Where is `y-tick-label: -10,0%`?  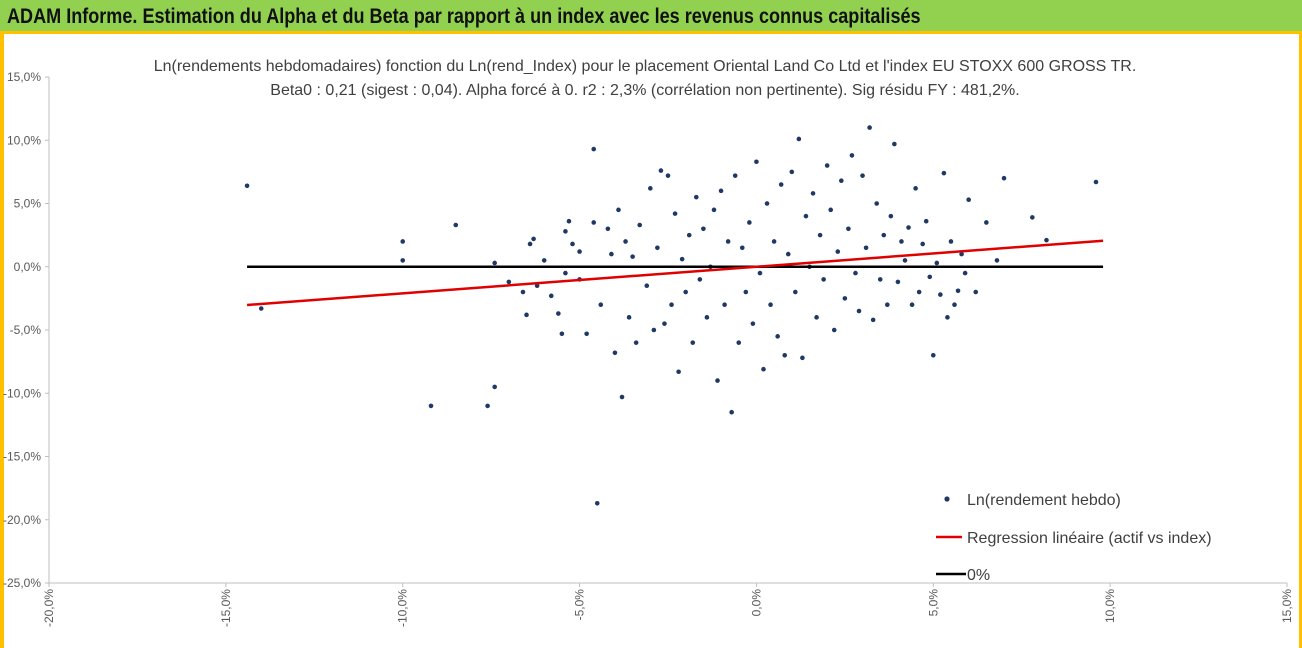 y-tick-label: -10,0% is located at coordinates (22, 393).